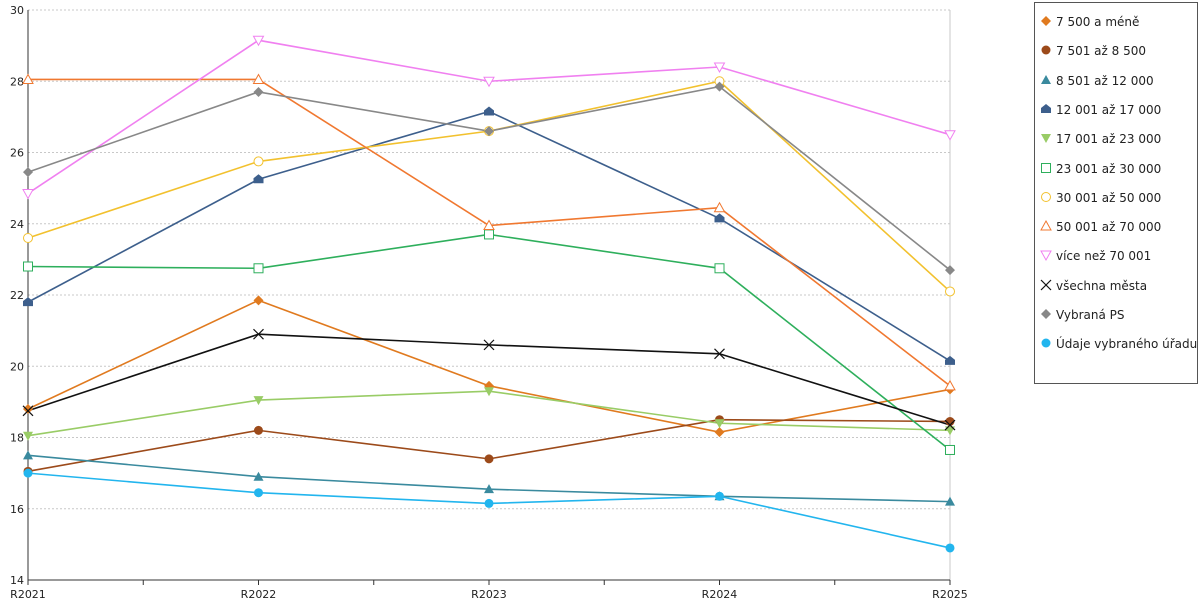  What do you see at coordinates (28, 594) in the screenshot?
I see `x-tick-label: R2021` at bounding box center [28, 594].